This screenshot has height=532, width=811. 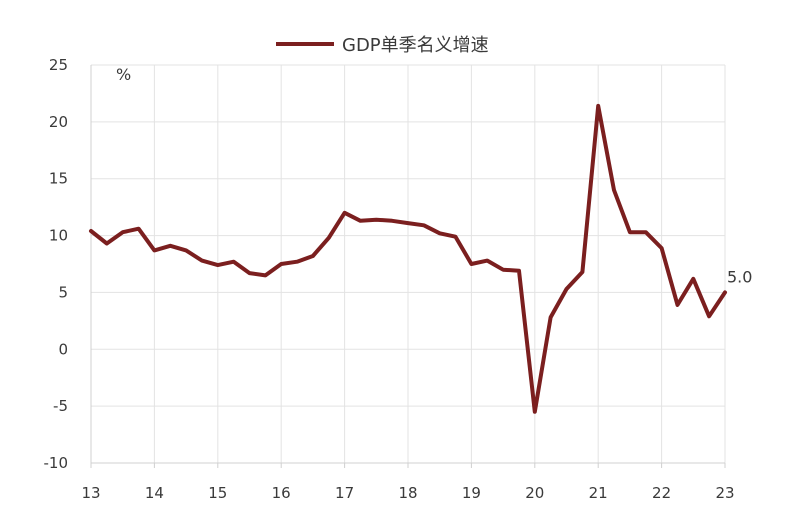 I want to click on y-tick-label: 25, so click(x=58, y=65).